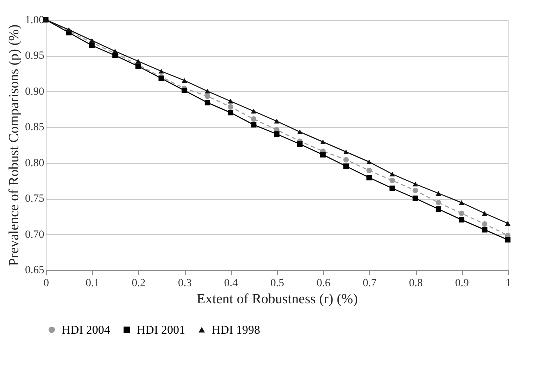 Image resolution: width=533 pixels, height=371 pixels. I want to click on y-axis-title: Prevalence of Robust Comparisons (p) (%), so click(14, 145).